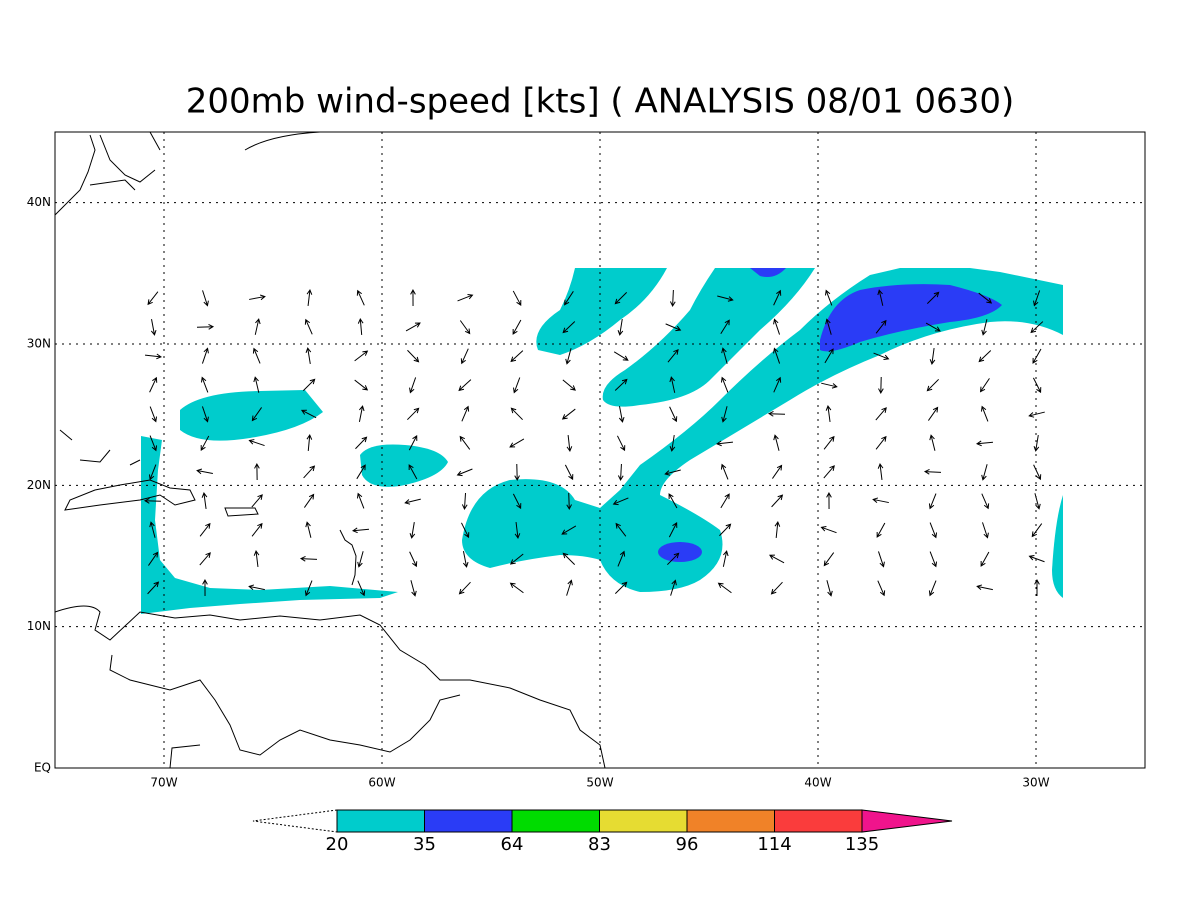 Image resolution: width=1200 pixels, height=900 pixels. What do you see at coordinates (39, 485) in the screenshot?
I see `y-tick-label: 20N` at bounding box center [39, 485].